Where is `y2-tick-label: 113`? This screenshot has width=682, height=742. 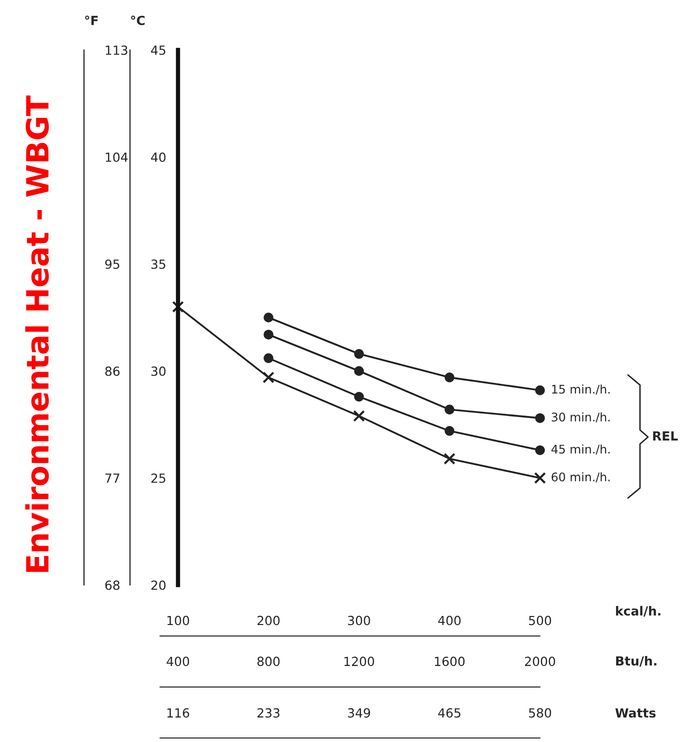
y2-tick-label: 113 is located at coordinates (117, 50).